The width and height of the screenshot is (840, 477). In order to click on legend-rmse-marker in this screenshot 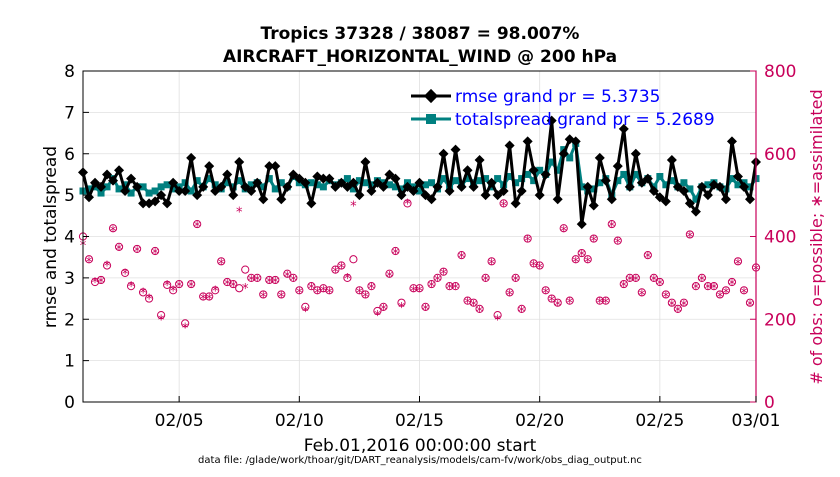, I will do `click(431, 96)`.